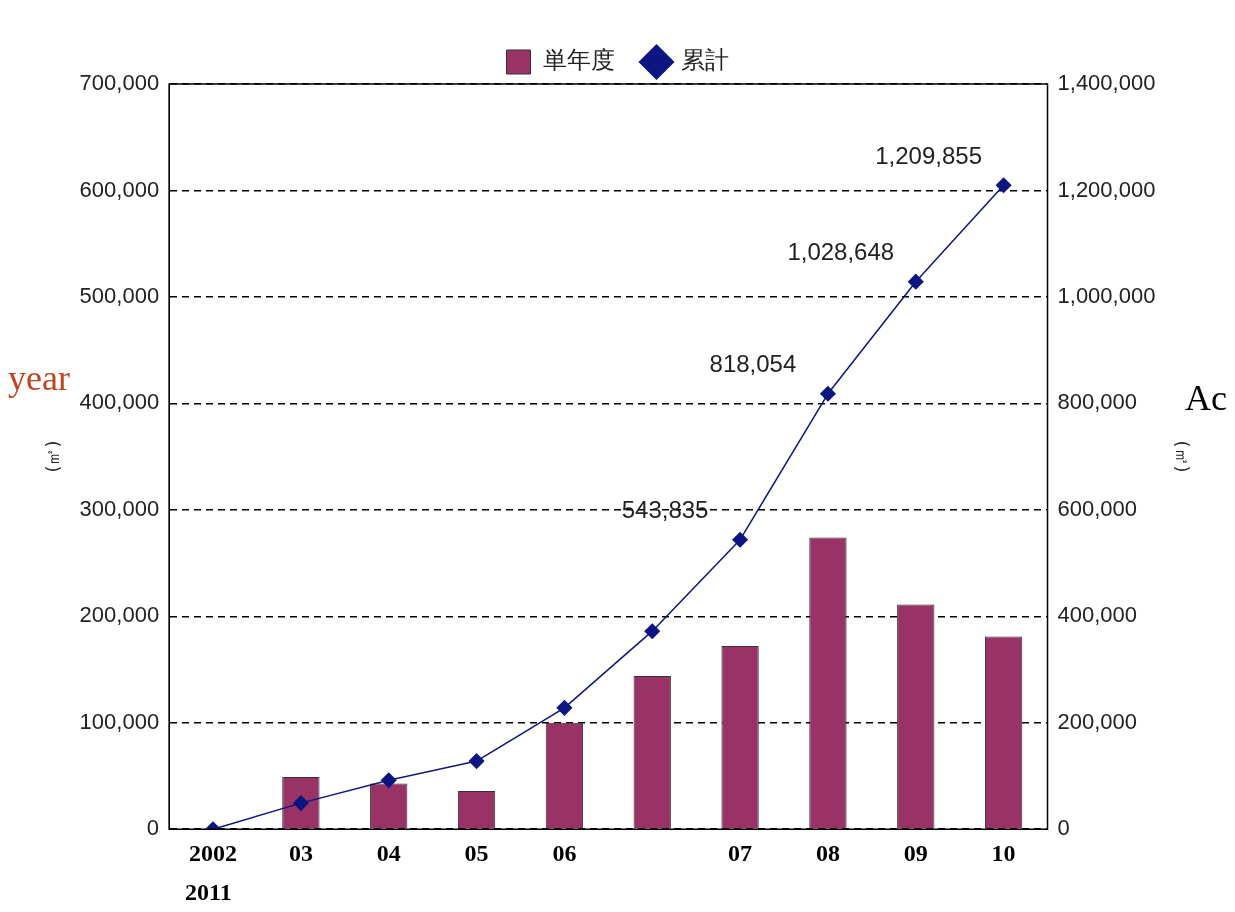 This screenshot has height=912, width=1235. What do you see at coordinates (1063, 828) in the screenshot?
I see `y2-tick-label: 0` at bounding box center [1063, 828].